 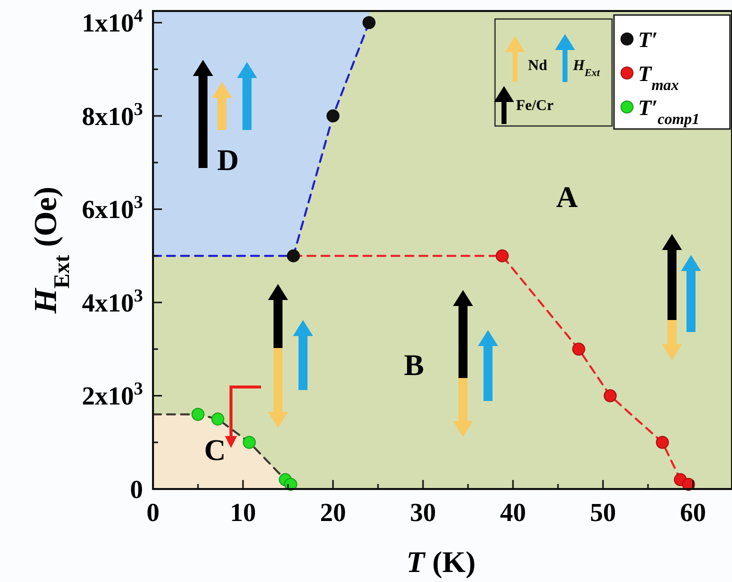 What do you see at coordinates (243, 512) in the screenshot?
I see `x-tick-label: 10` at bounding box center [243, 512].